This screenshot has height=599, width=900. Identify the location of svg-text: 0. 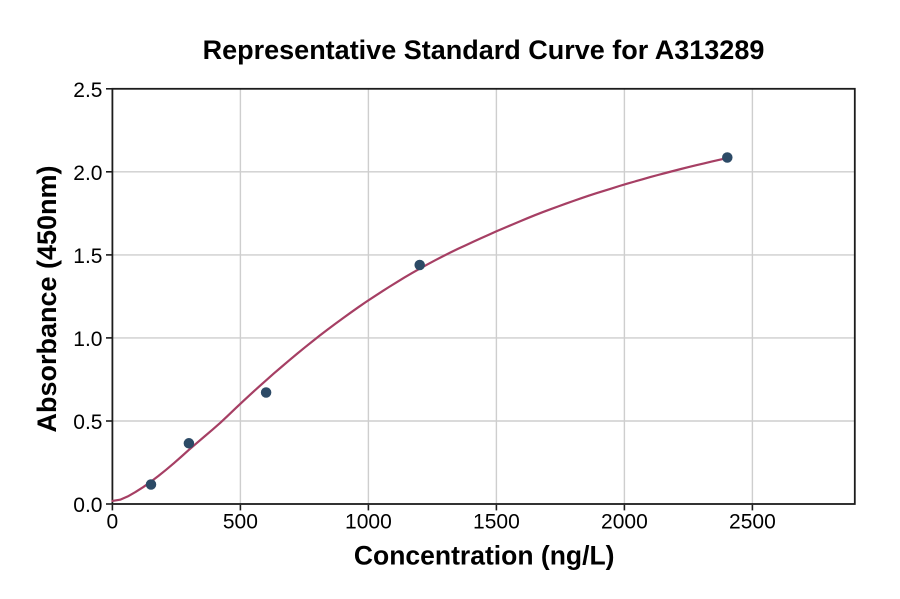
(113, 522).